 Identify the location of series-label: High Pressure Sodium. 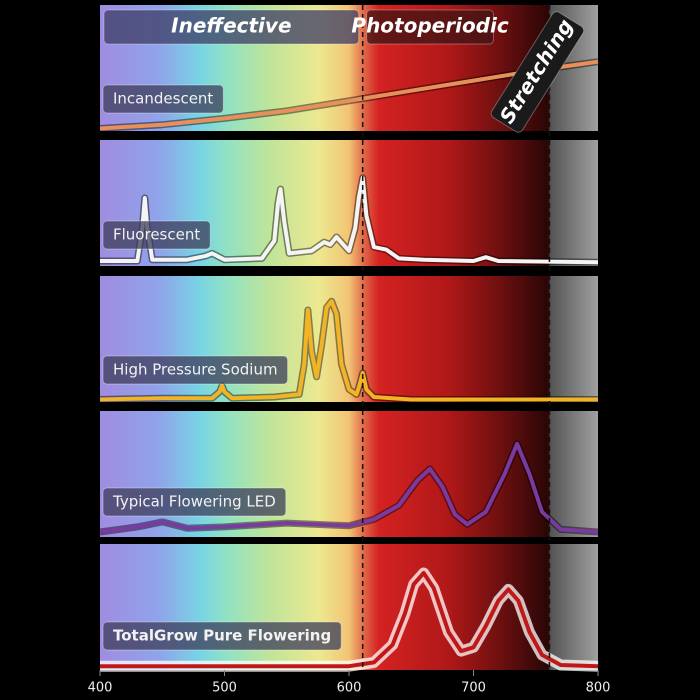
(195, 370).